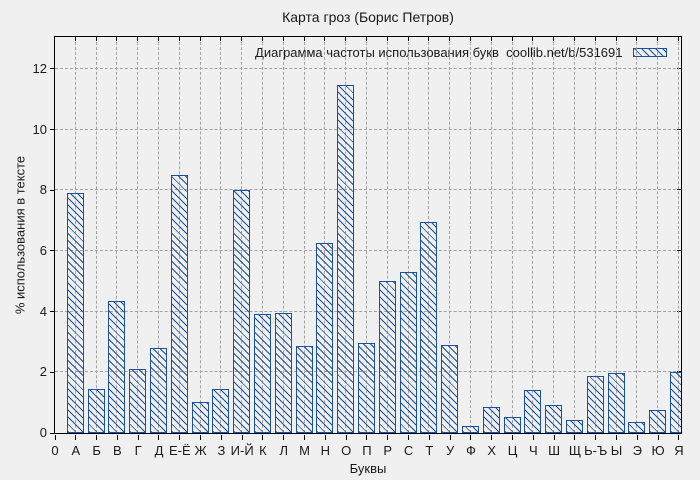 Image resolution: width=700 pixels, height=480 pixels. Describe the element at coordinates (388, 450) in the screenshot. I see `x-tick-label: Р` at that location.